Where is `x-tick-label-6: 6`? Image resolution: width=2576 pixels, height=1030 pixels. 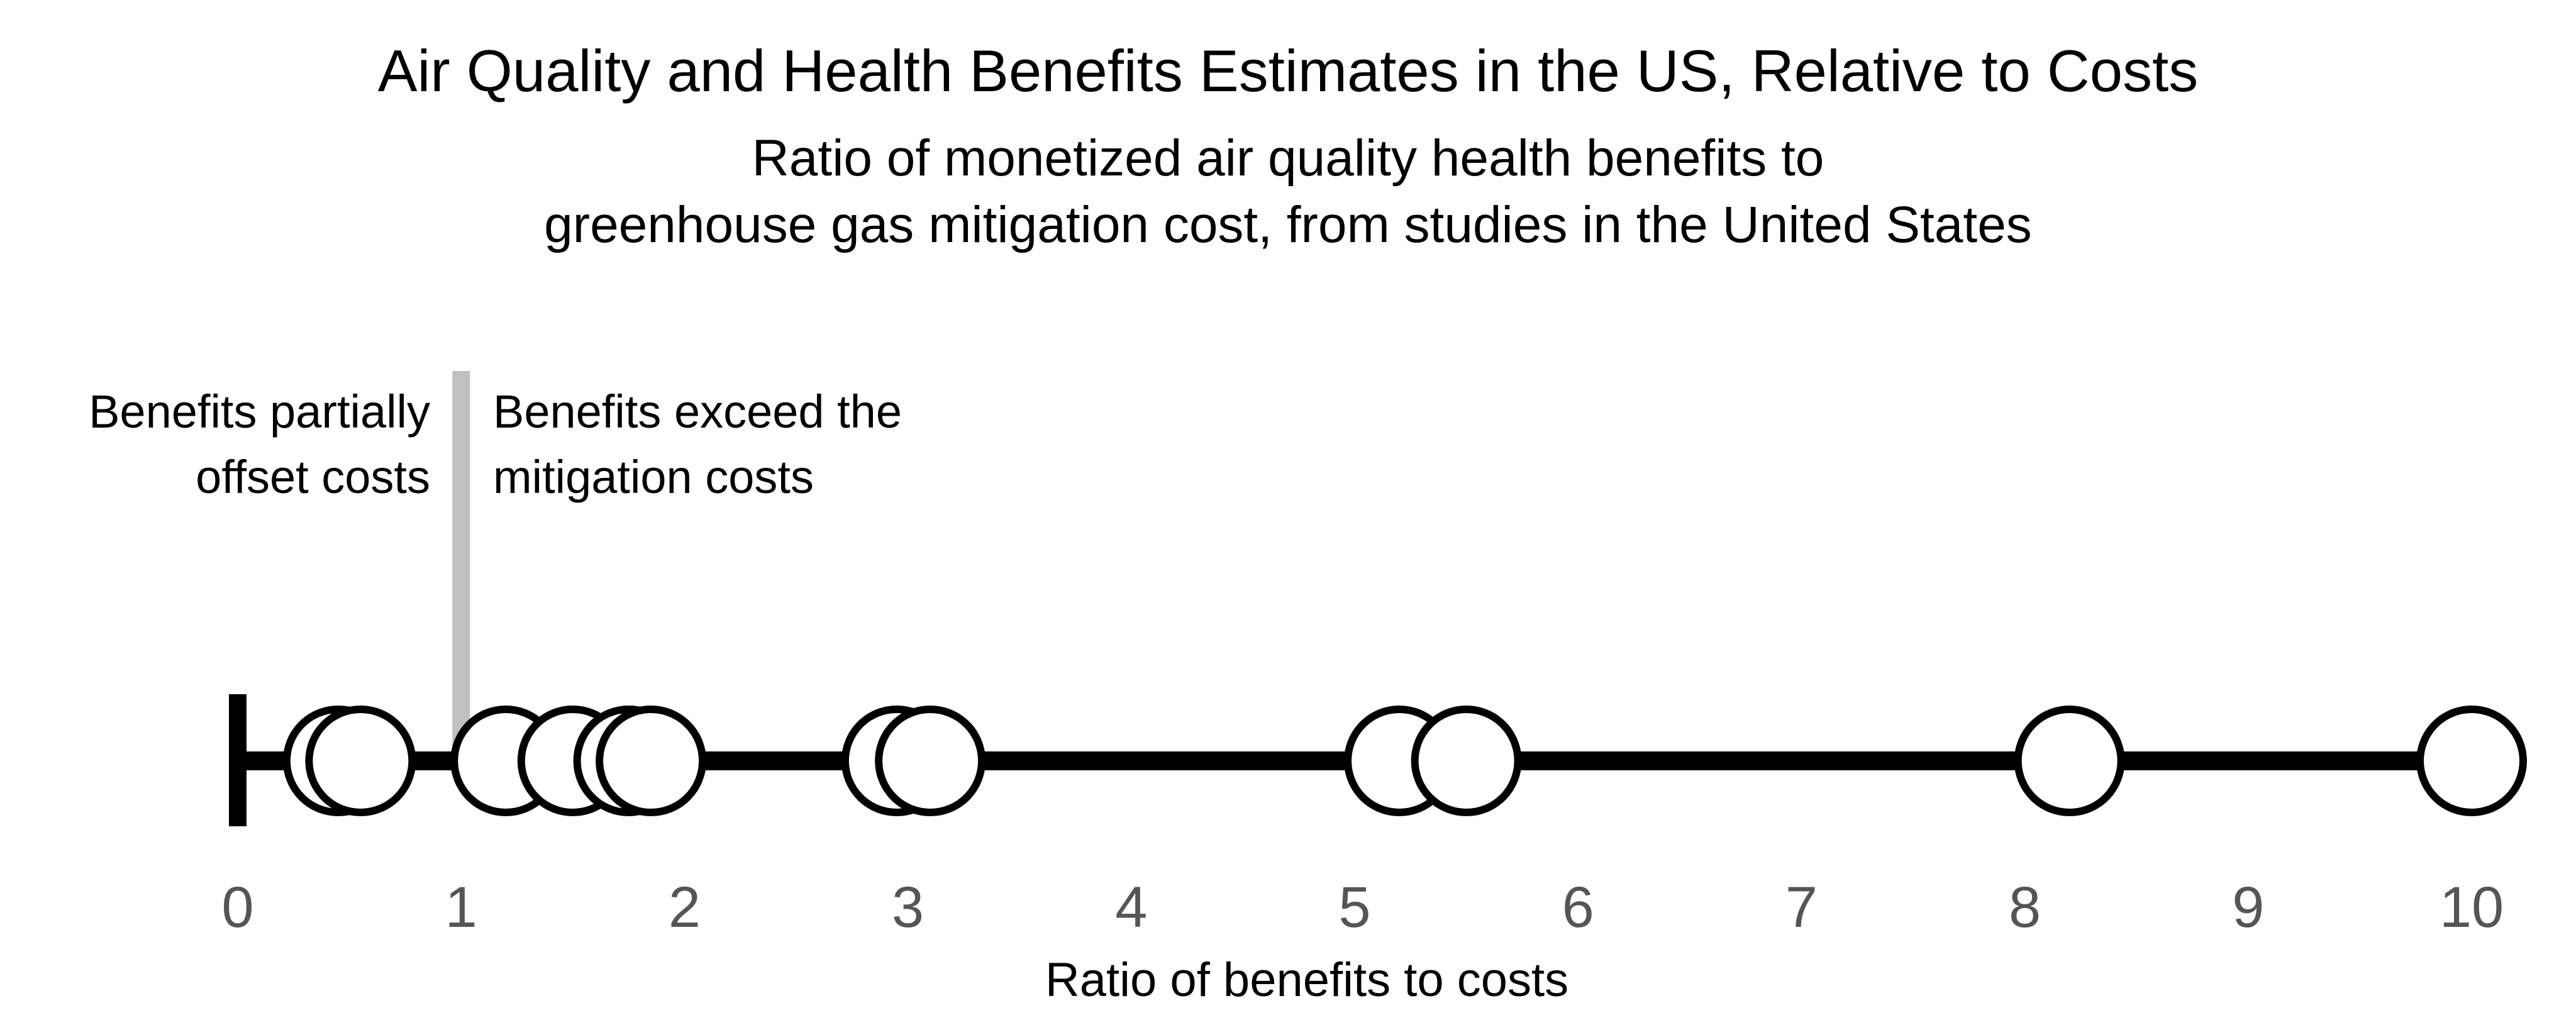 x-tick-label-6: 6 is located at coordinates (1578, 907).